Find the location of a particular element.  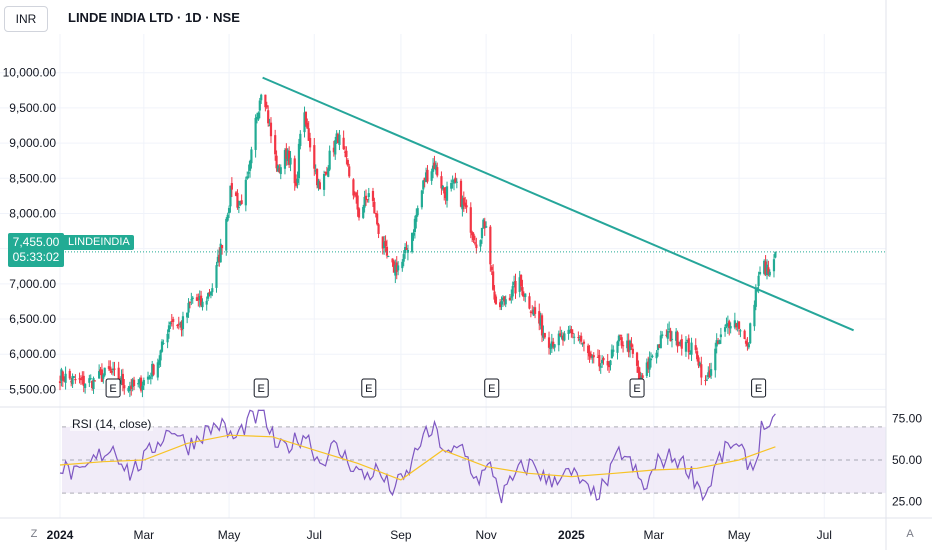

rsi-line is located at coordinates (417, 456).